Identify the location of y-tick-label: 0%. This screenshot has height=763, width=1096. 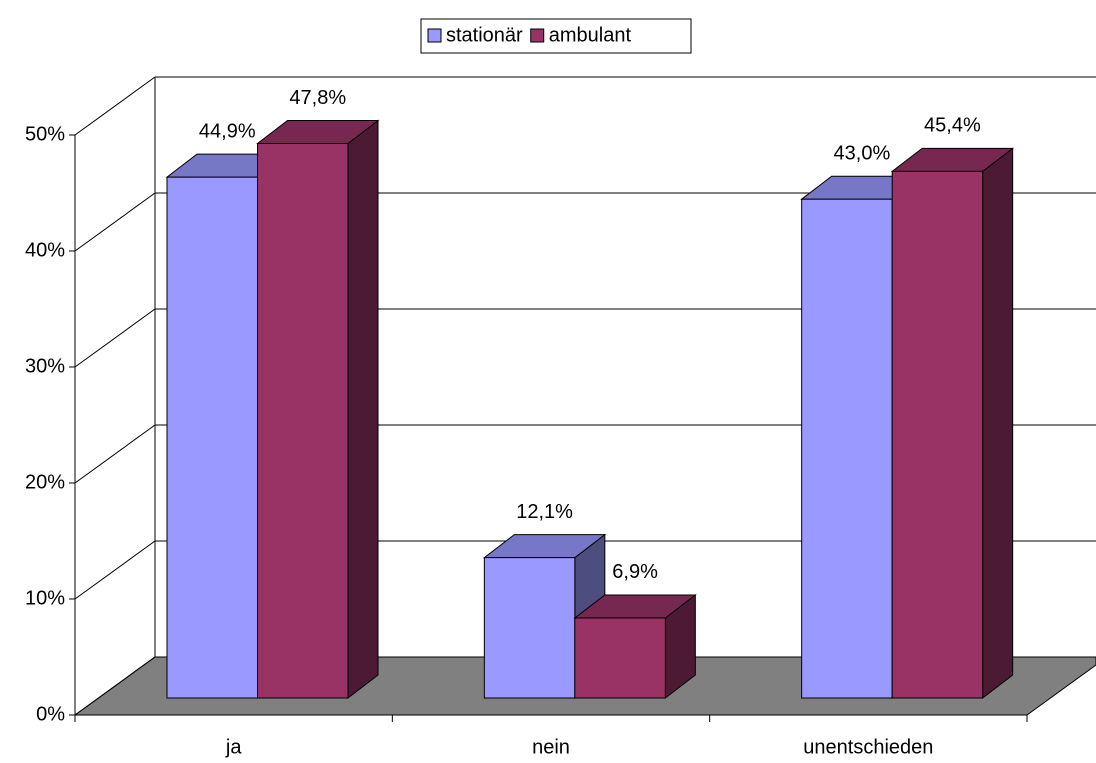
(50, 714).